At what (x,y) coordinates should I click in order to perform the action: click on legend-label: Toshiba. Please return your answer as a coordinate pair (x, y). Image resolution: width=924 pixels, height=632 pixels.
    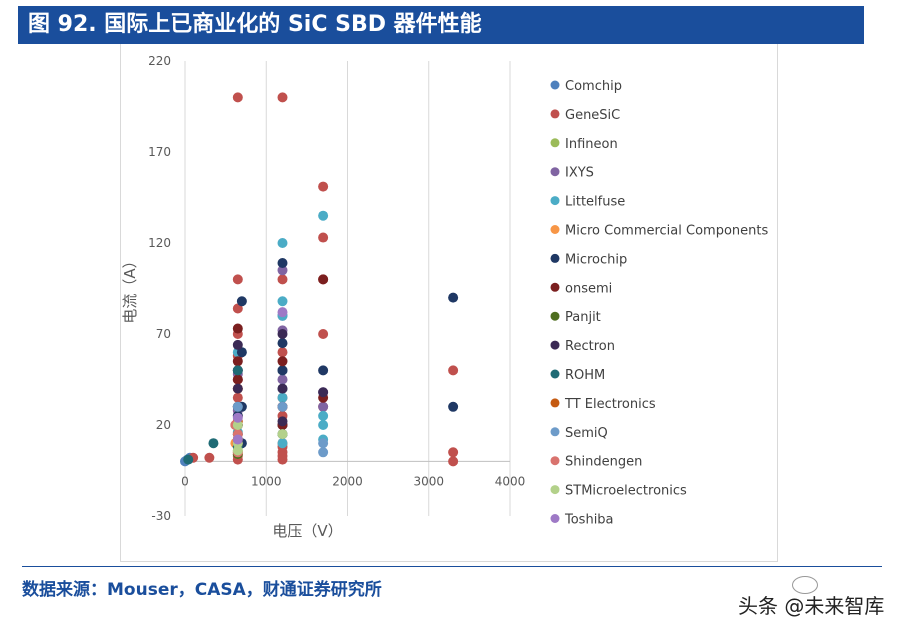
    Looking at the image, I should click on (589, 520).